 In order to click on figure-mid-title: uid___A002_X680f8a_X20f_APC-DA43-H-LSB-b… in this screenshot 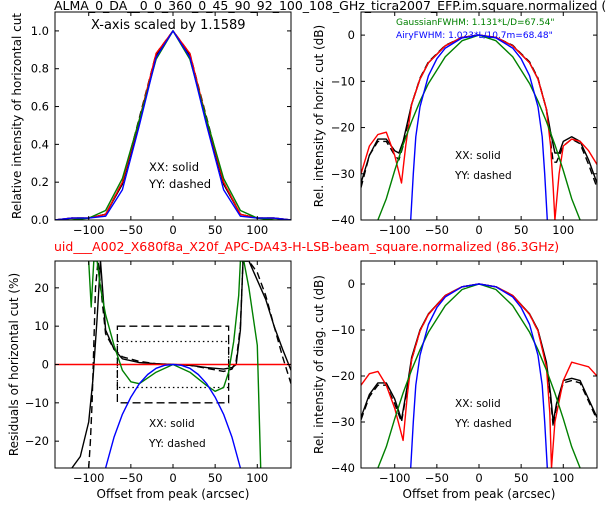, I will do `click(306, 246)`.